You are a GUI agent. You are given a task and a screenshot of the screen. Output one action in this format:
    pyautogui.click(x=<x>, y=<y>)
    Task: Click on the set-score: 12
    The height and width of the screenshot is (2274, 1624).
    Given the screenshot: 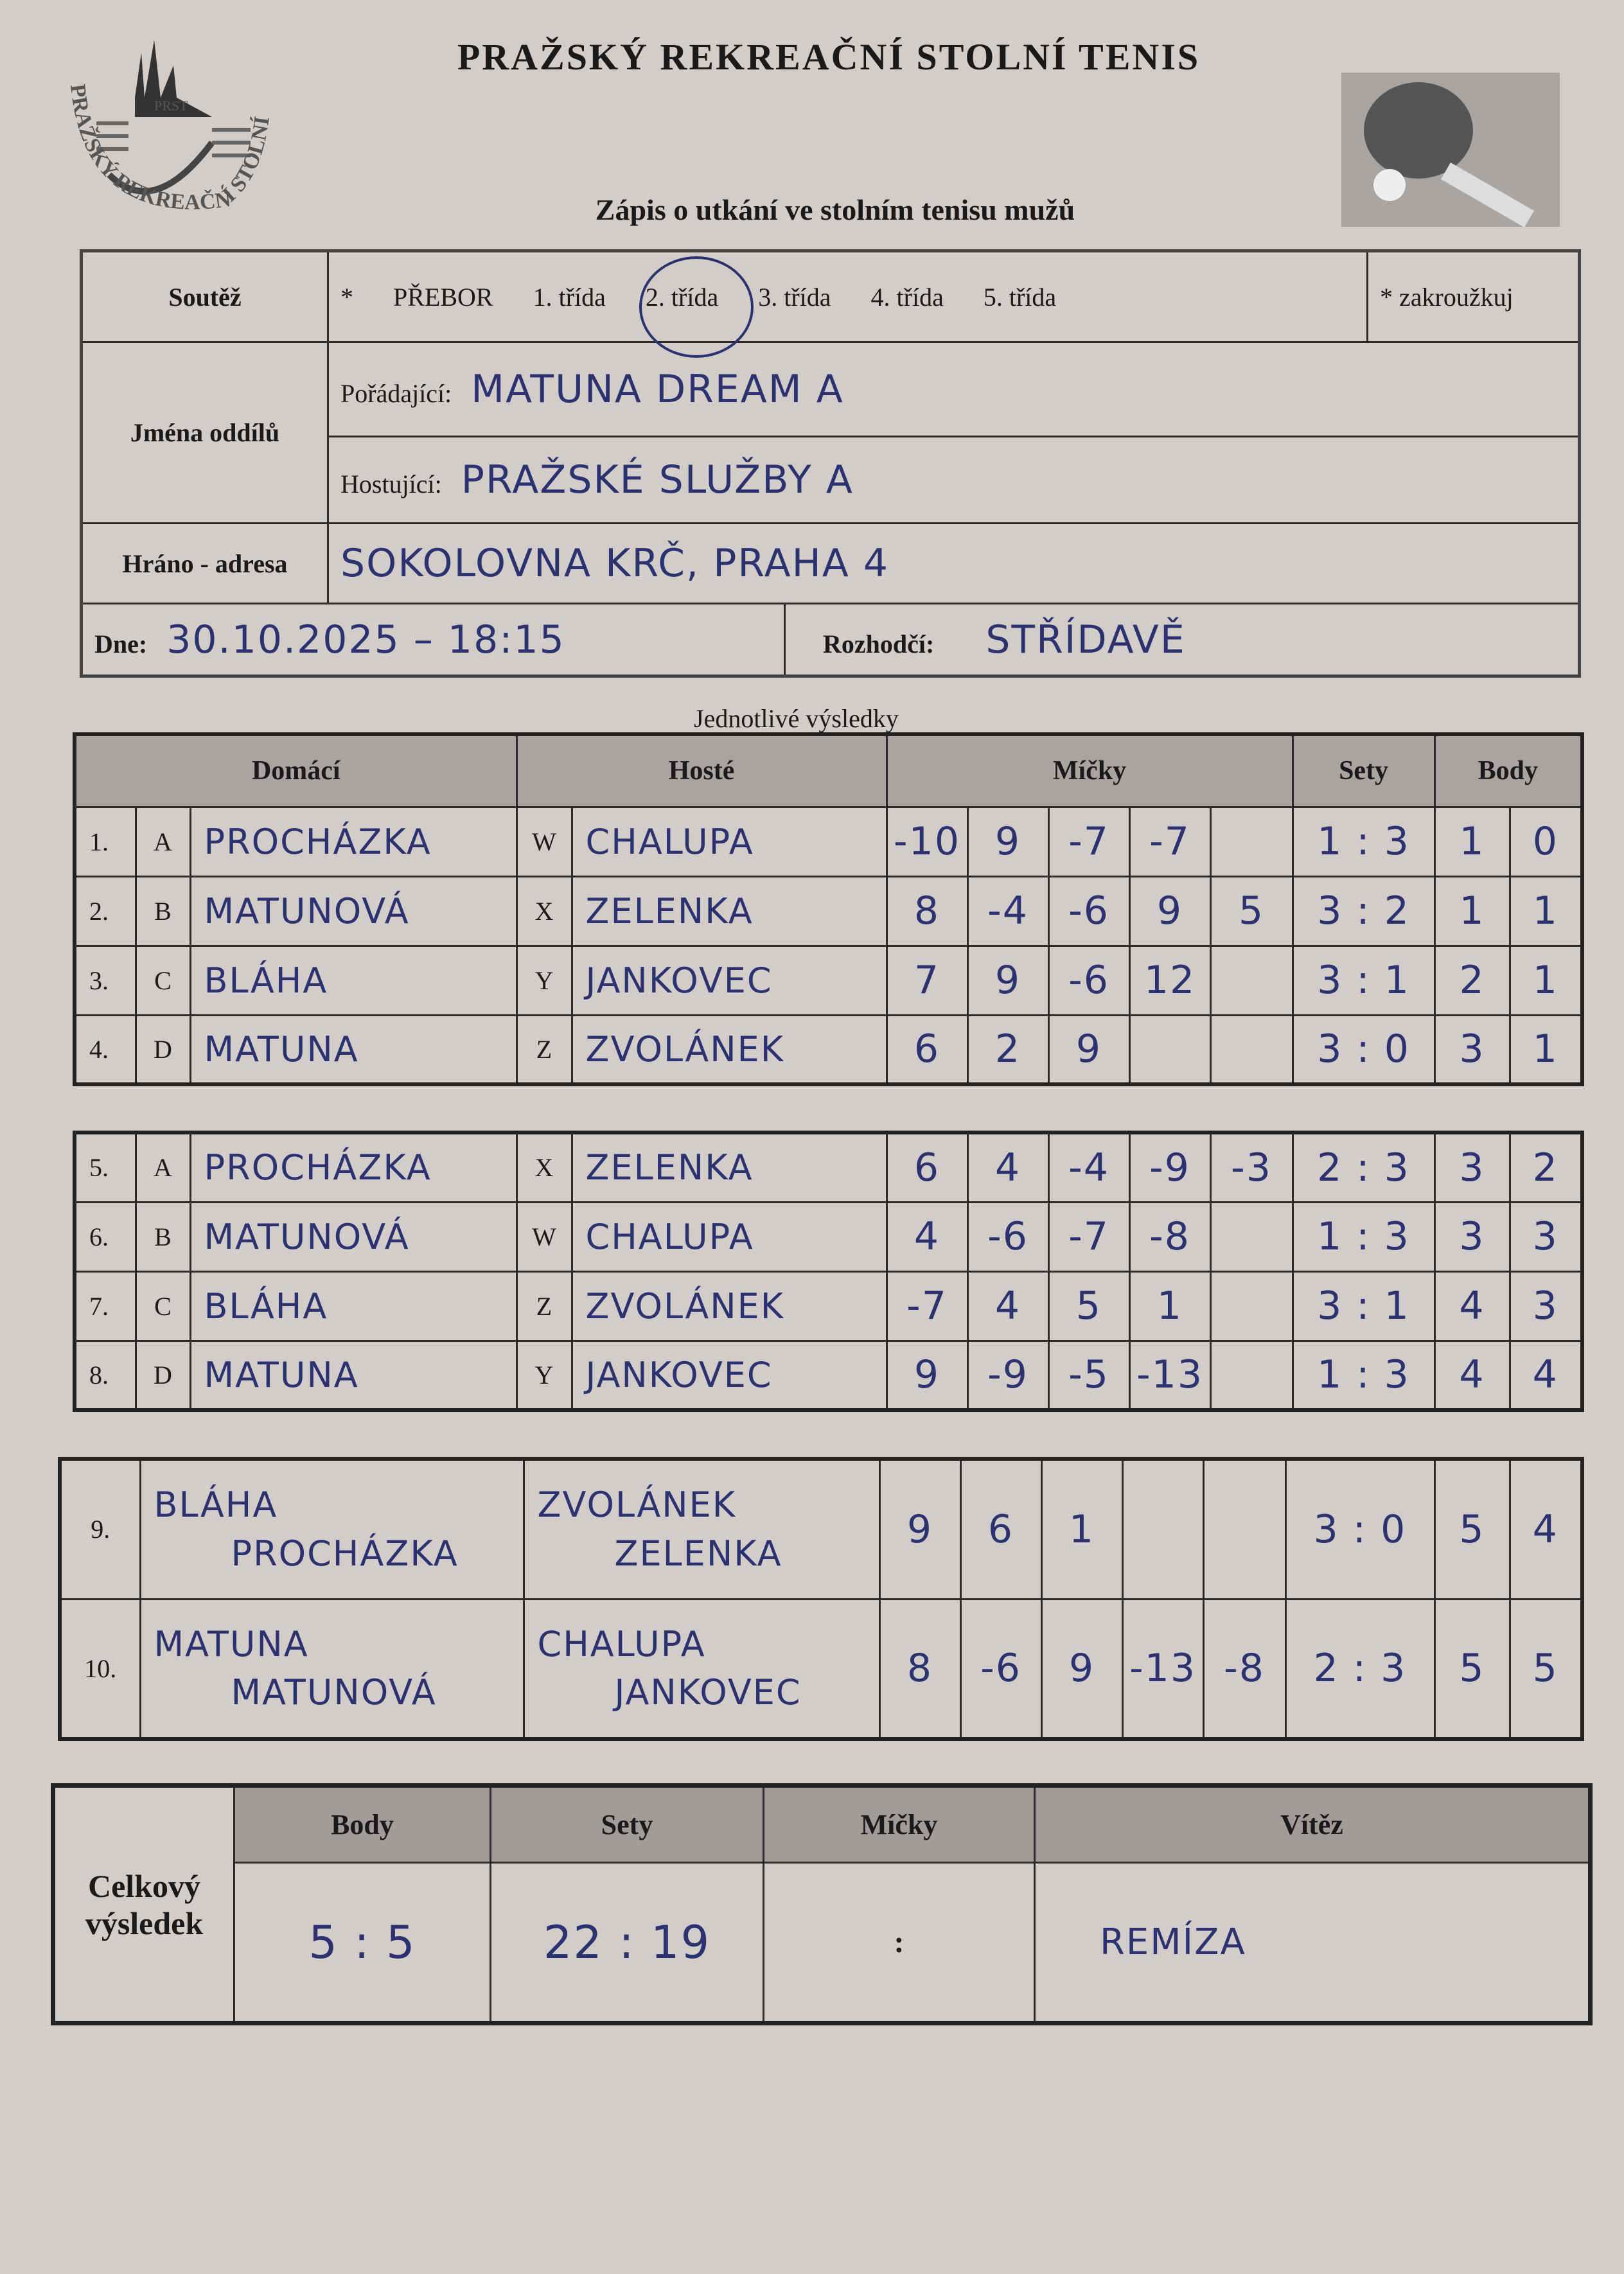 What is the action you would take?
    pyautogui.click(x=1170, y=980)
    